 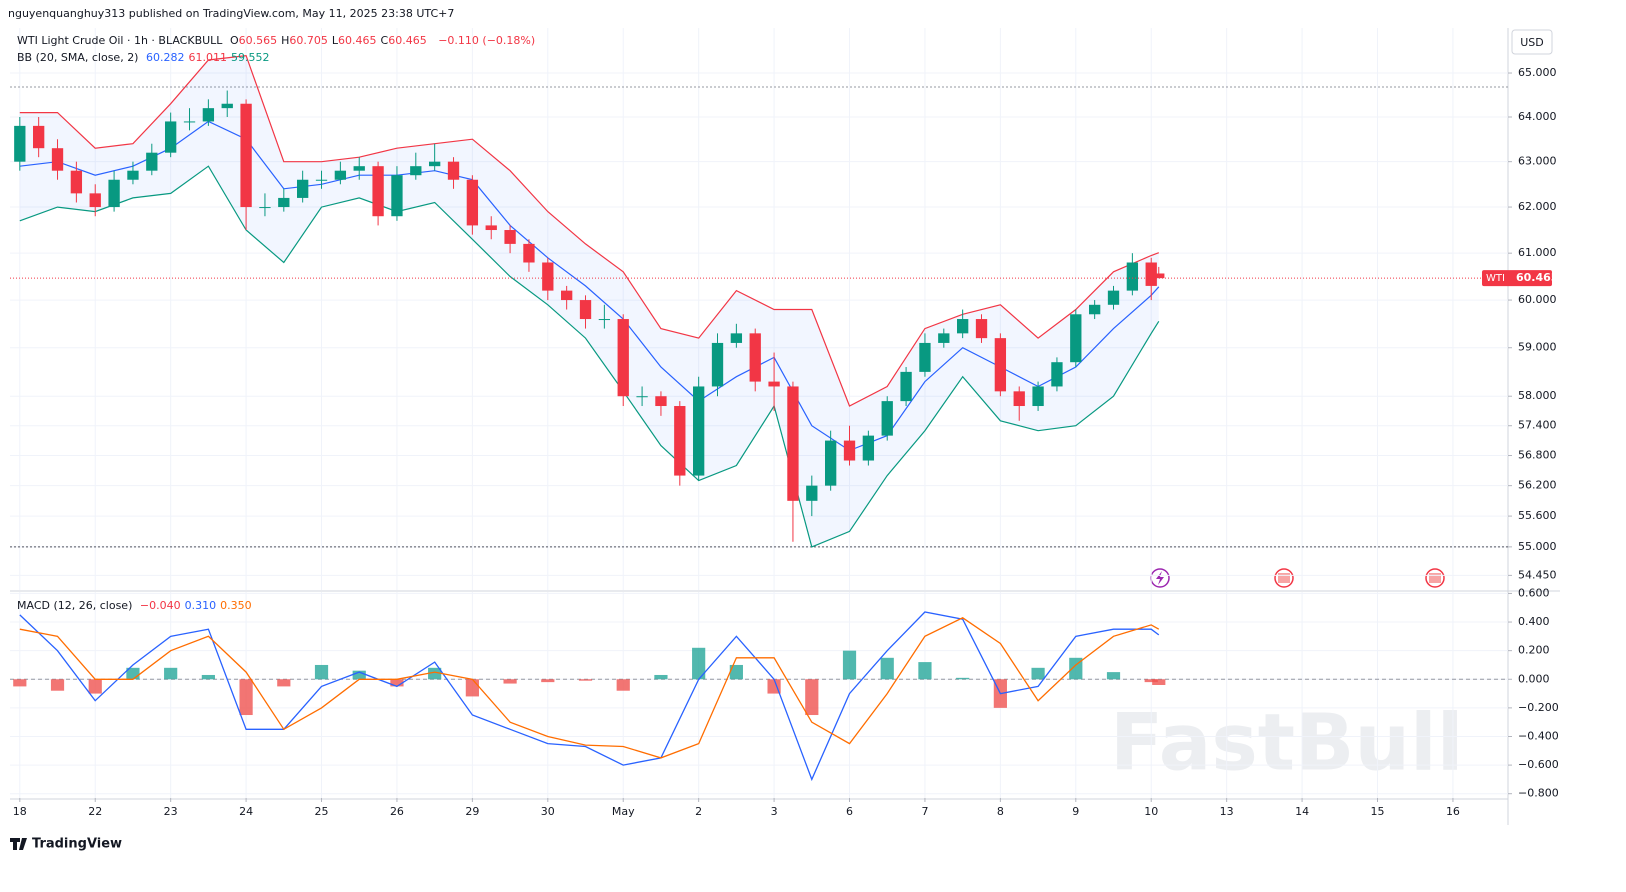 I want to click on last-price-symbol: WTI, so click(x=1495, y=278).